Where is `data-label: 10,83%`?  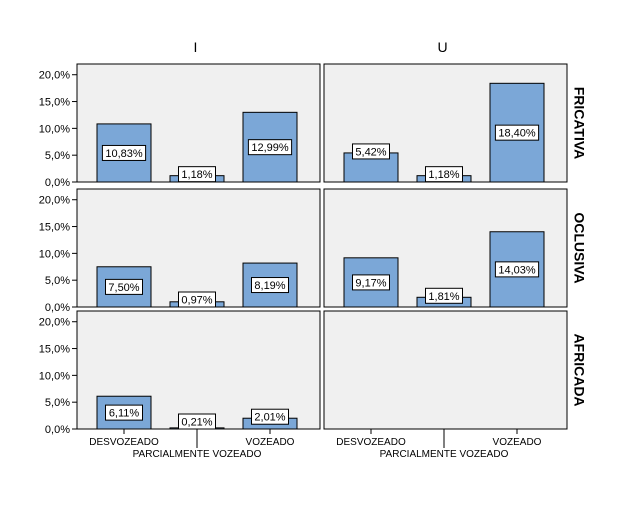
data-label: 10,83% is located at coordinates (124, 154).